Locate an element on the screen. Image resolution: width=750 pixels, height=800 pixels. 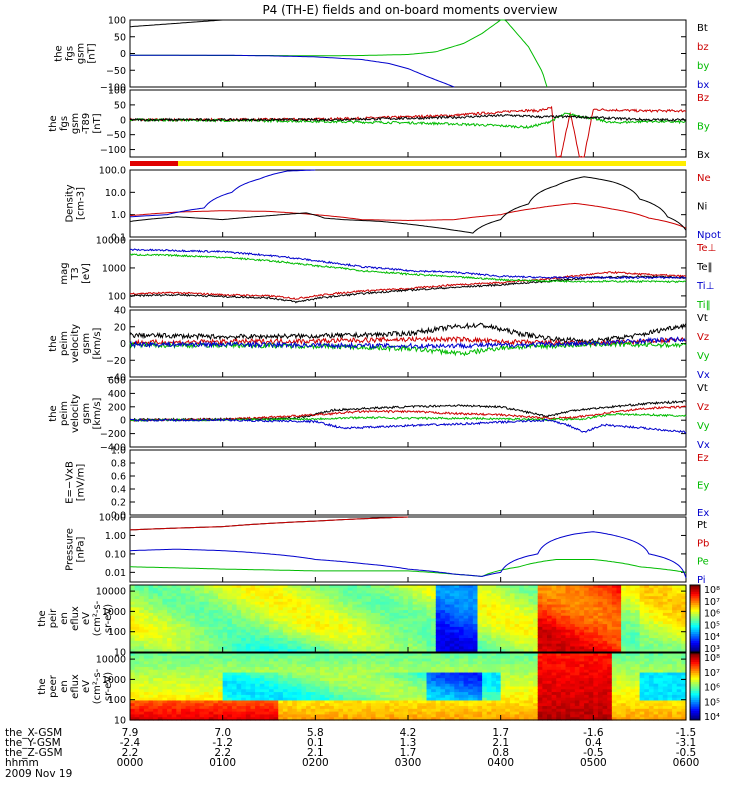
panel-frame is located at coordinates (408, 53).